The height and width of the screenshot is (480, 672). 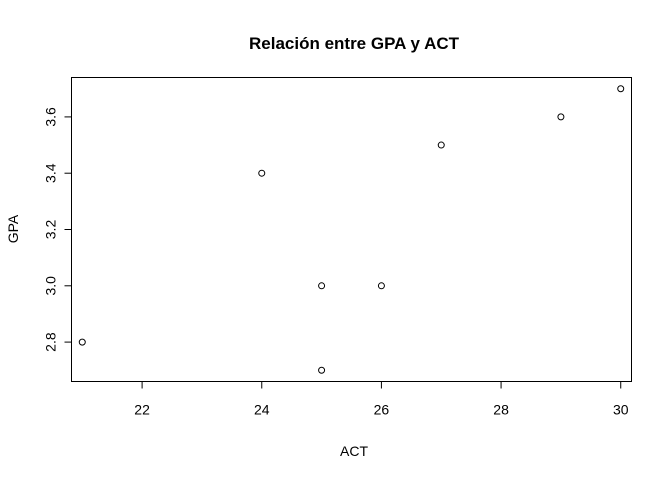 I want to click on y-tick-label: 3.0, so click(x=51, y=286).